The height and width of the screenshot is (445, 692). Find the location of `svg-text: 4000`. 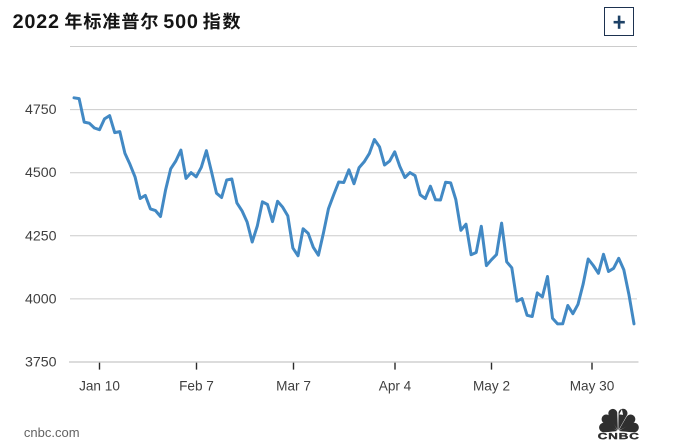

svg-text: 4000 is located at coordinates (41, 299).